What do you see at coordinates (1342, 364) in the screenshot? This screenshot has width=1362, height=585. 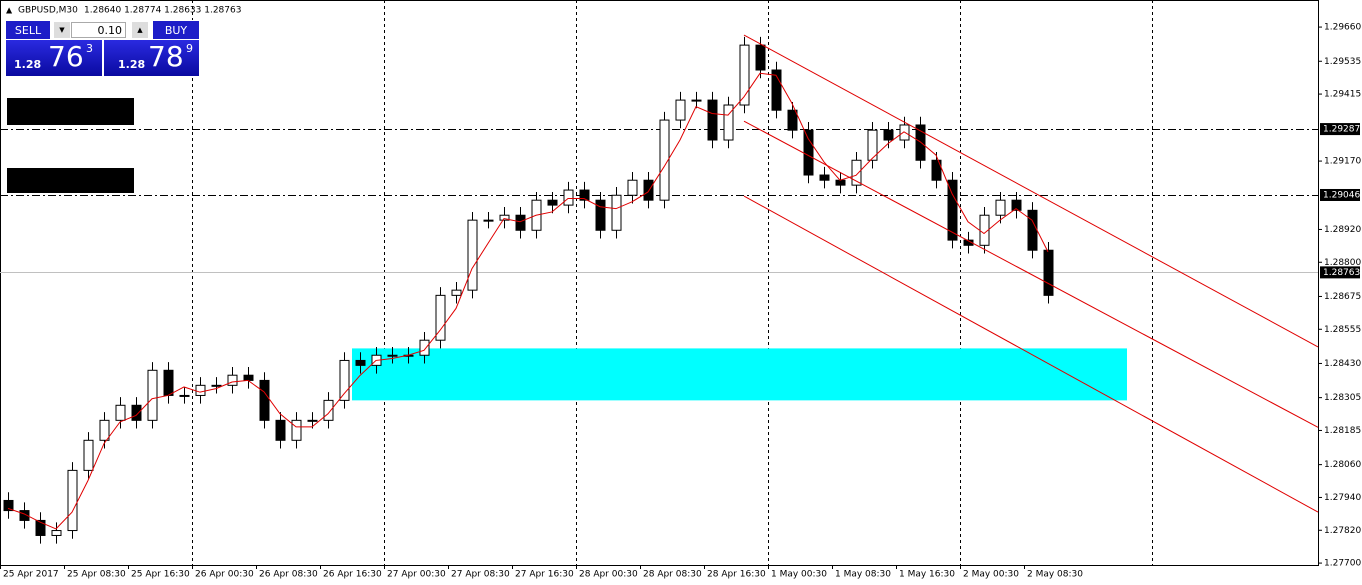 I see `y-tick-label: 1.28430` at bounding box center [1342, 364].